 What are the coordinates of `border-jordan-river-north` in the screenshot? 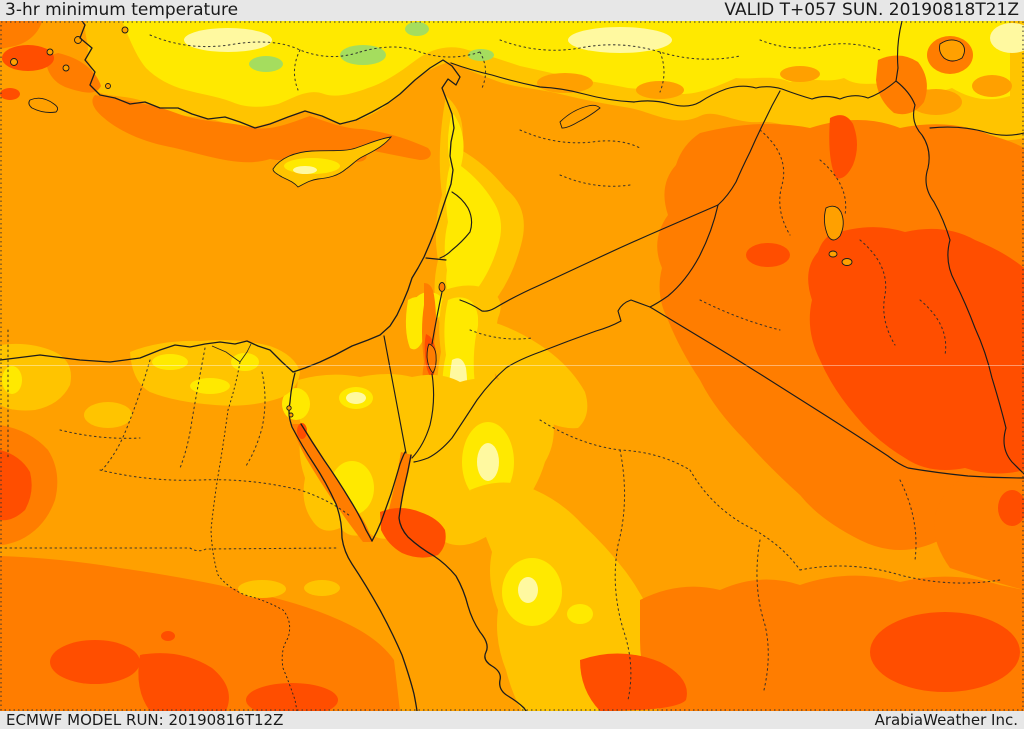 It's located at (437, 318).